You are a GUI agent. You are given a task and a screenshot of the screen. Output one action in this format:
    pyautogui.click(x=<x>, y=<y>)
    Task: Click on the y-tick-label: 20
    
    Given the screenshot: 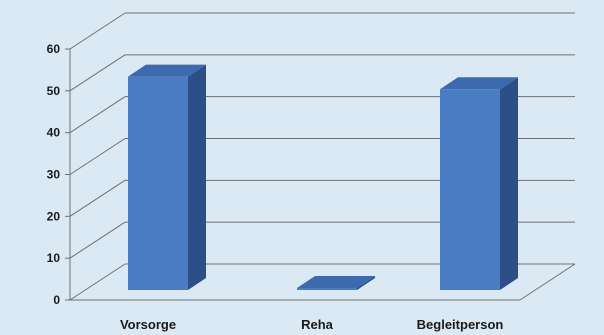 What is the action you would take?
    pyautogui.click(x=54, y=216)
    